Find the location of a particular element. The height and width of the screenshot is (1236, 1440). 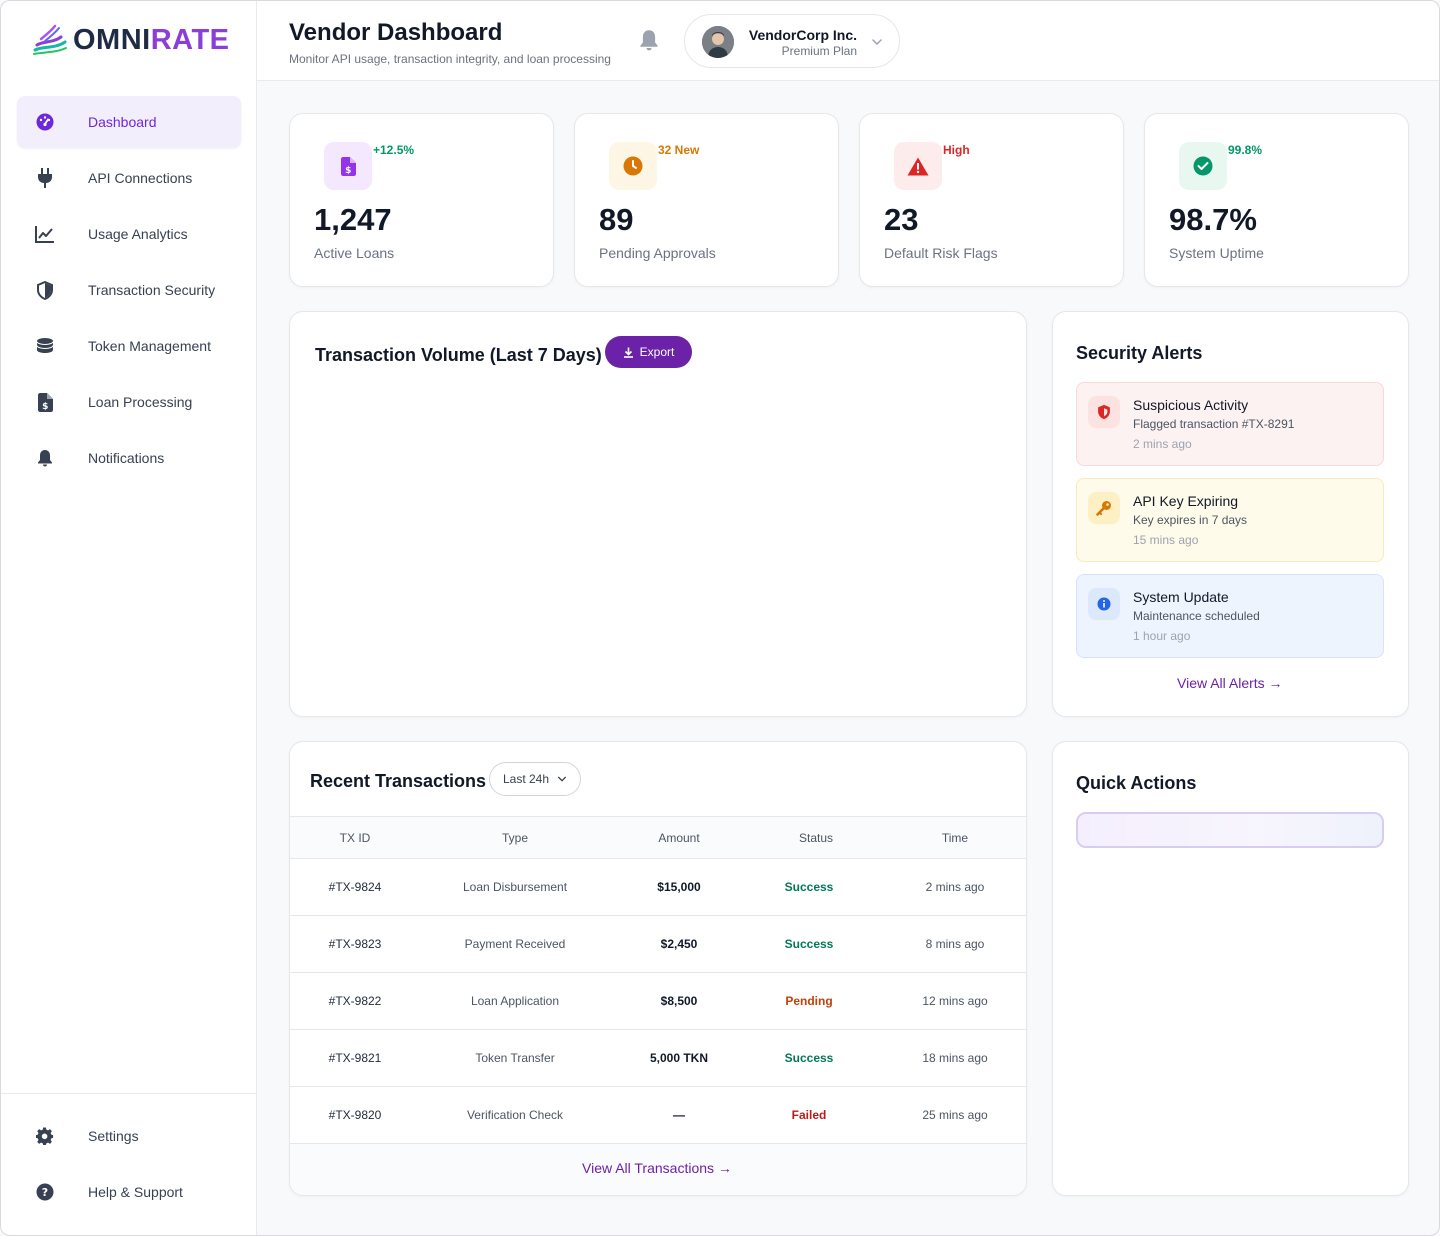

alert-time: 2 mins ago is located at coordinates (1162, 444).